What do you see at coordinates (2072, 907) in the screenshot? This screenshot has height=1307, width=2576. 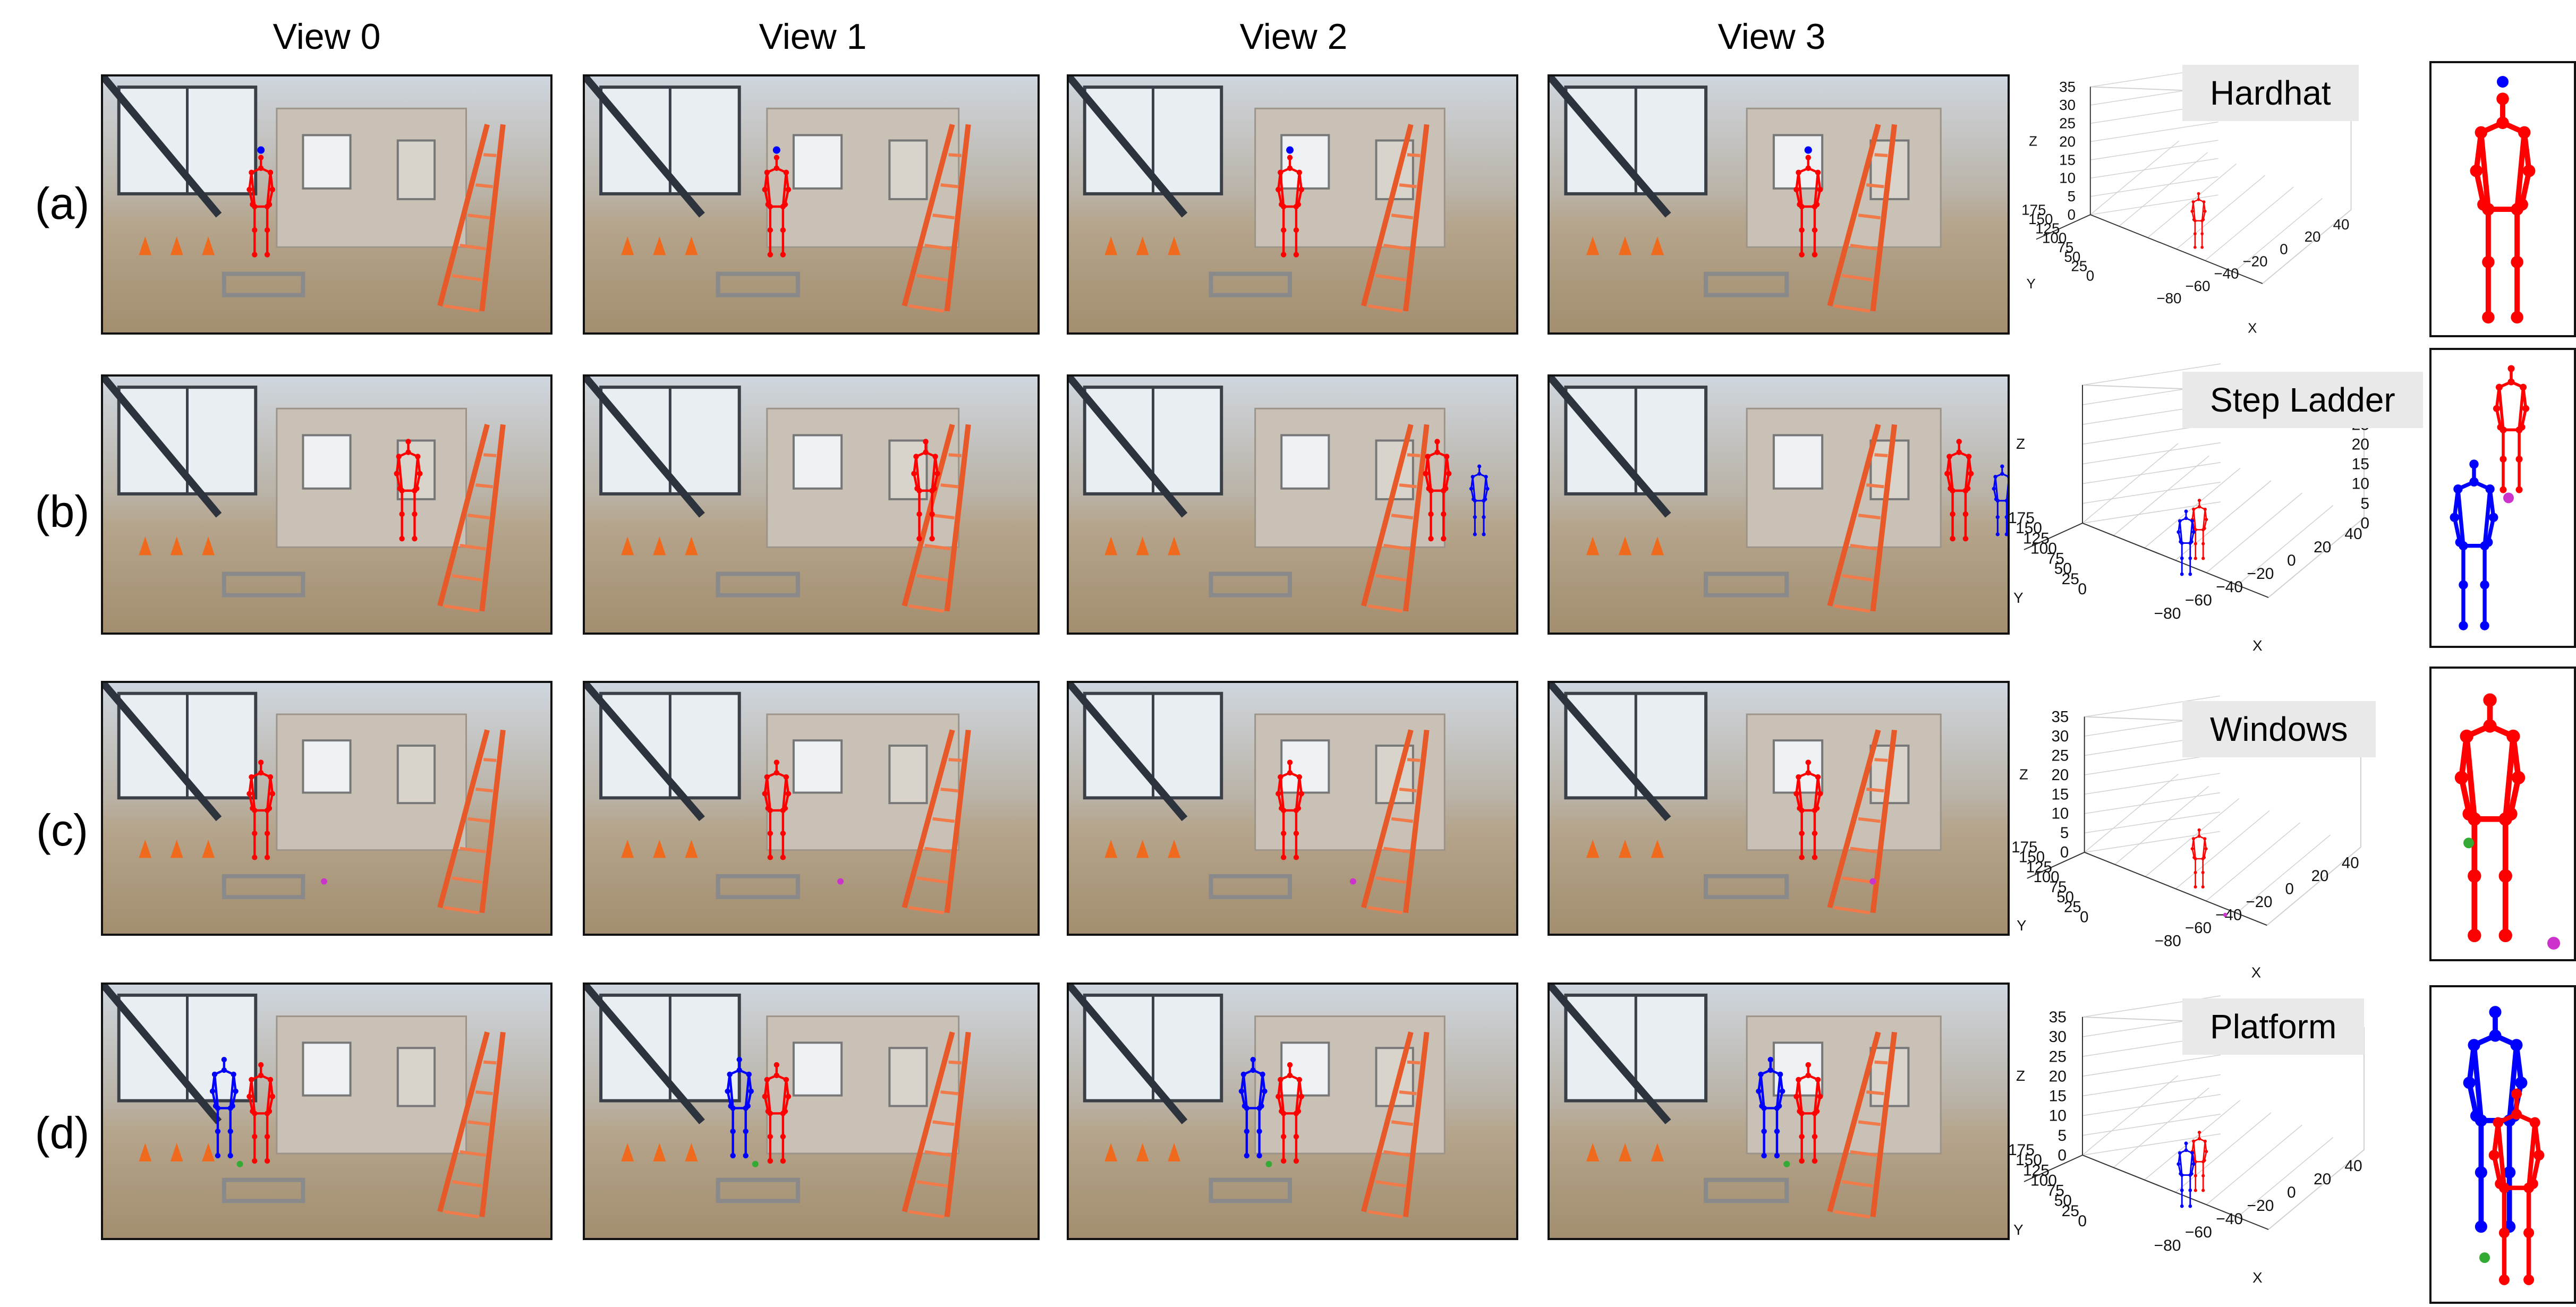 I see `y-tick-label: 25` at bounding box center [2072, 907].